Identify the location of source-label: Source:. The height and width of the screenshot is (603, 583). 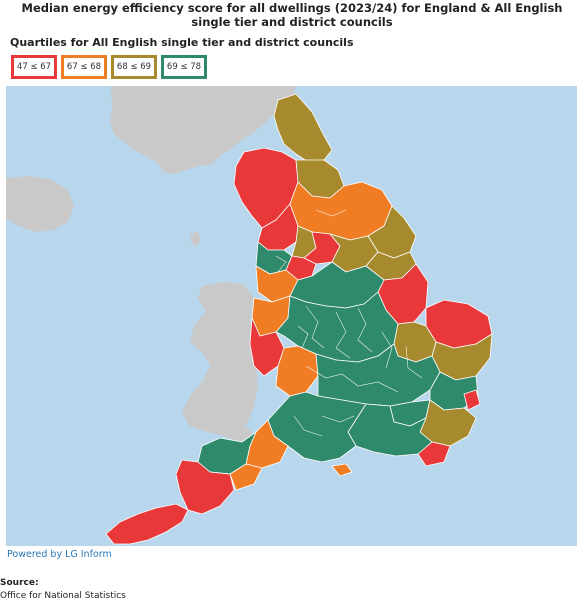
(19, 583).